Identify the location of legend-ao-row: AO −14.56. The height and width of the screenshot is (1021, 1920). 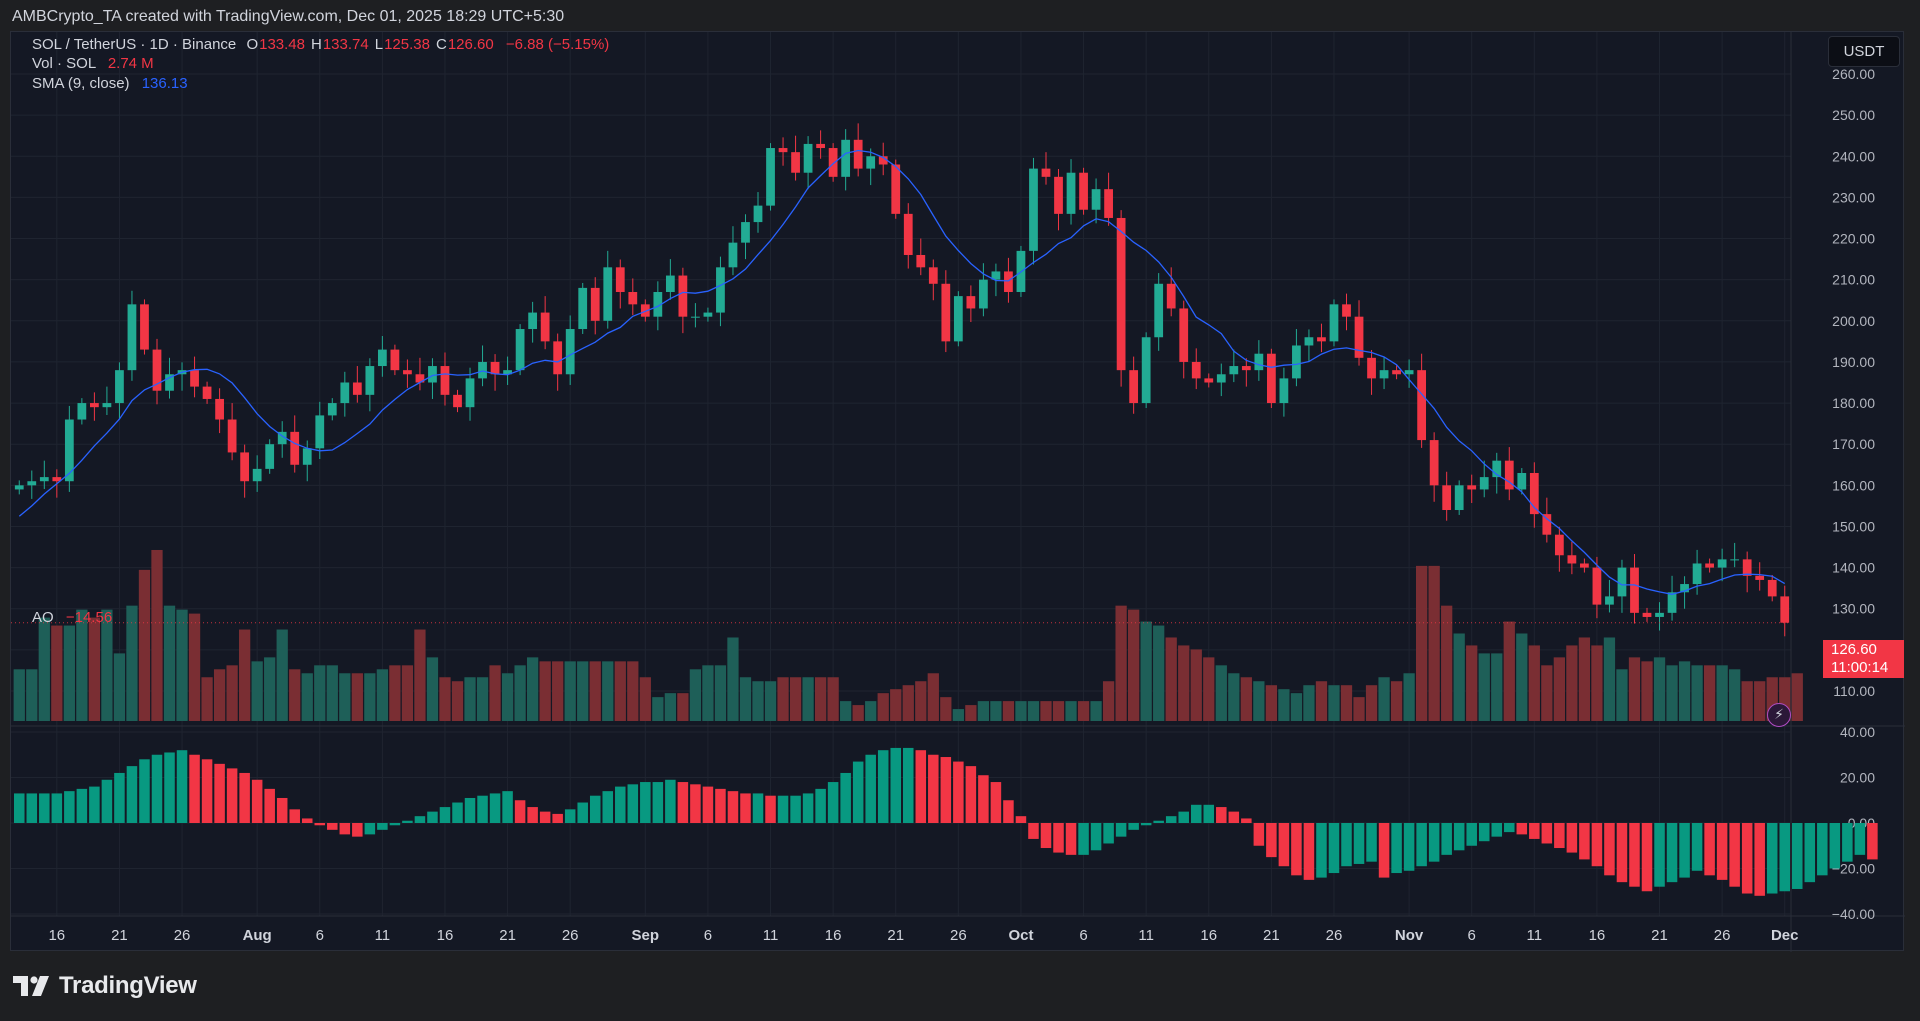
(72, 617).